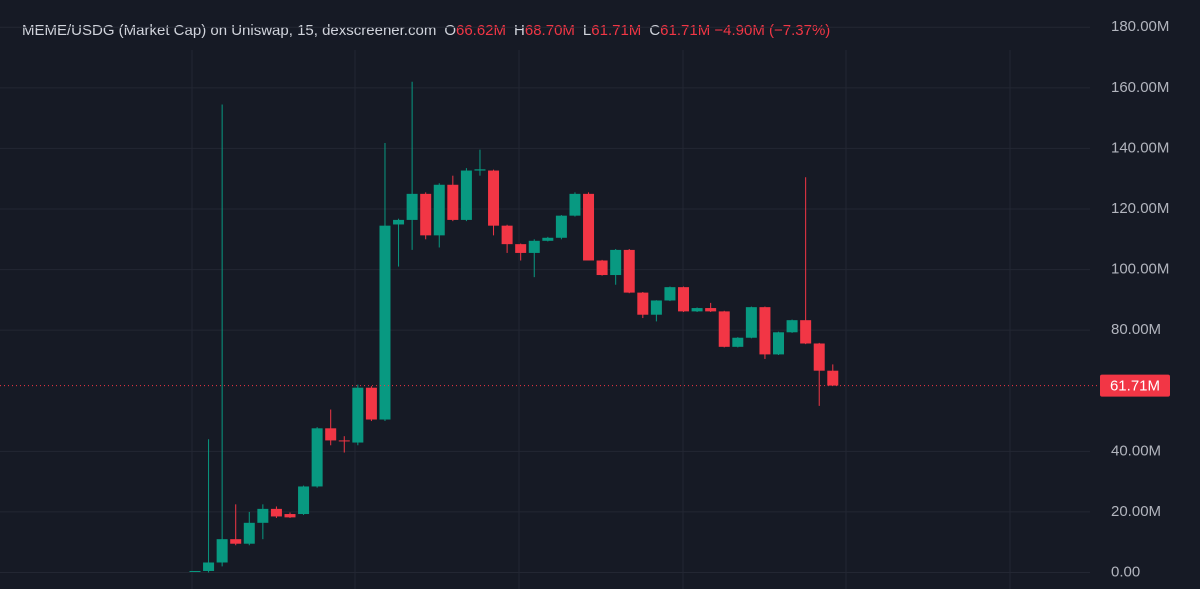  I want to click on ohlc-key: O, so click(450, 30).